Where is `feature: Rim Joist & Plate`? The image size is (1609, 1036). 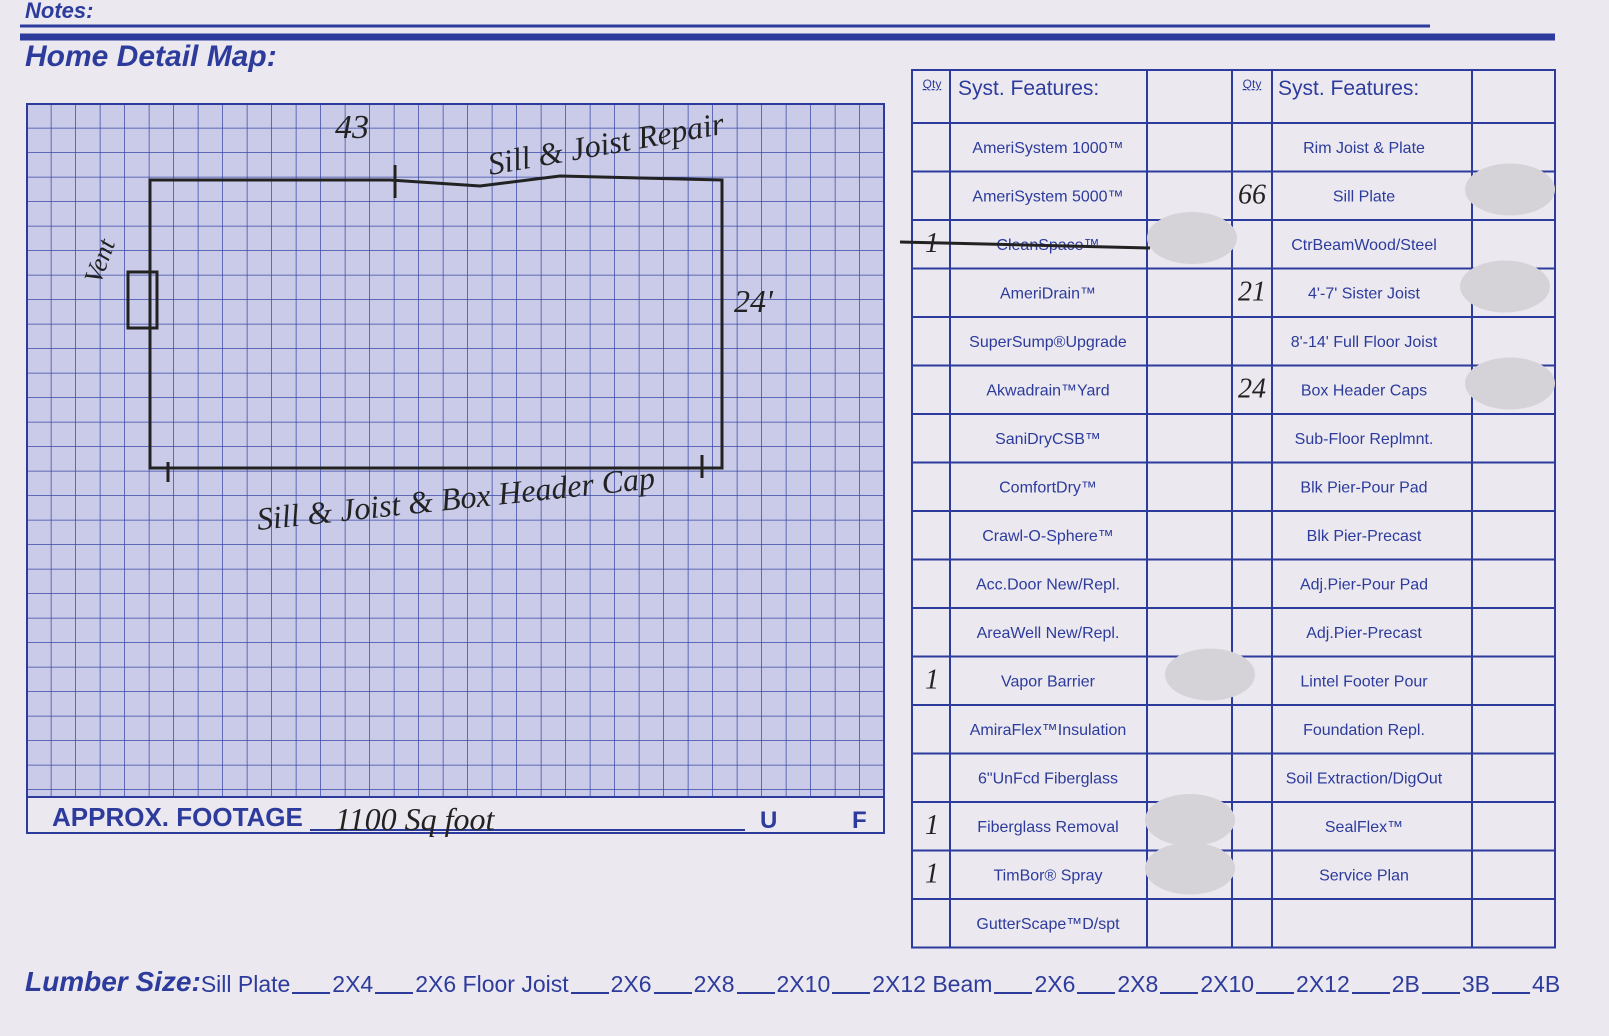 feature: Rim Joist & Plate is located at coordinates (1364, 148).